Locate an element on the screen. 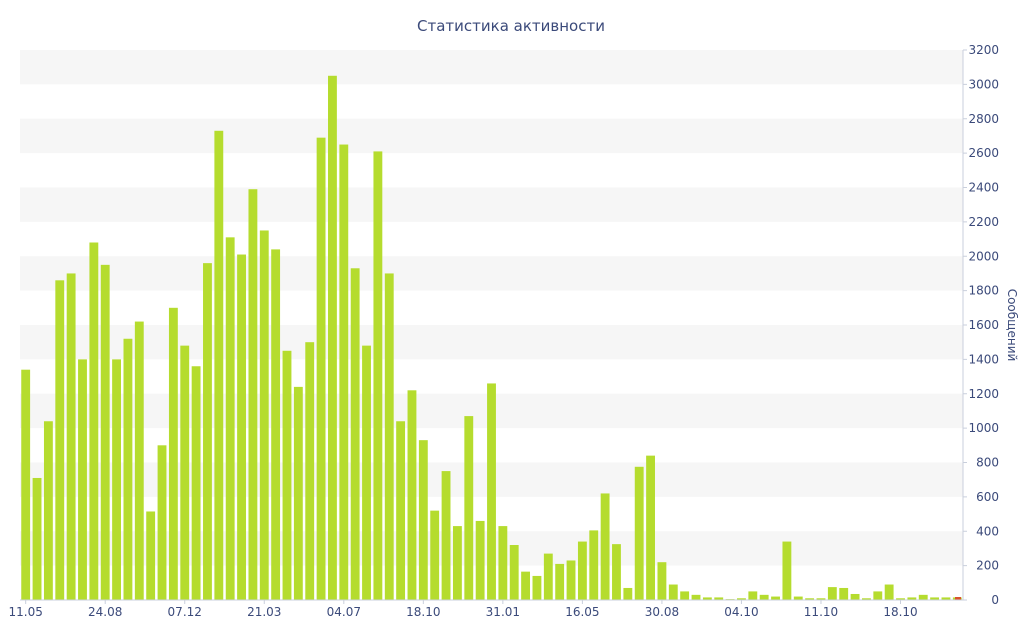 The height and width of the screenshot is (640, 1024). x-tick-label: 11.10 is located at coordinates (821, 612).